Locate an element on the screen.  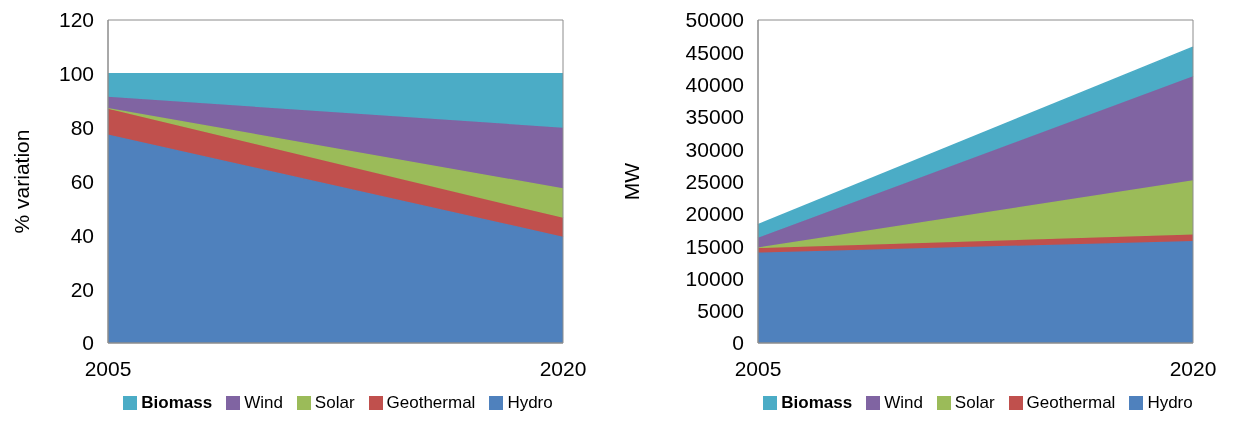
y-tick-label: 35000 is located at coordinates (714, 117).